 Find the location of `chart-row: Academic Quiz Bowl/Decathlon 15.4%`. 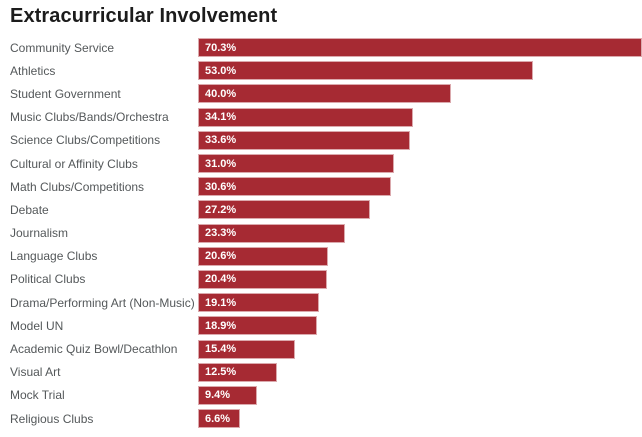

chart-row: Academic Quiz Bowl/Decathlon 15.4% is located at coordinates (321, 348).